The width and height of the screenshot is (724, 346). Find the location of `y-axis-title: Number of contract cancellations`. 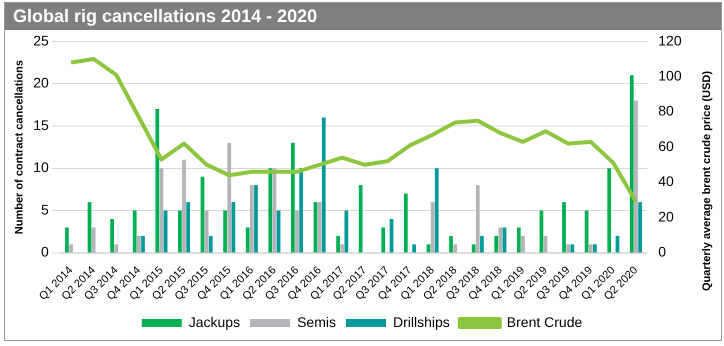

y-axis-title: Number of contract cancellations is located at coordinates (20, 147).